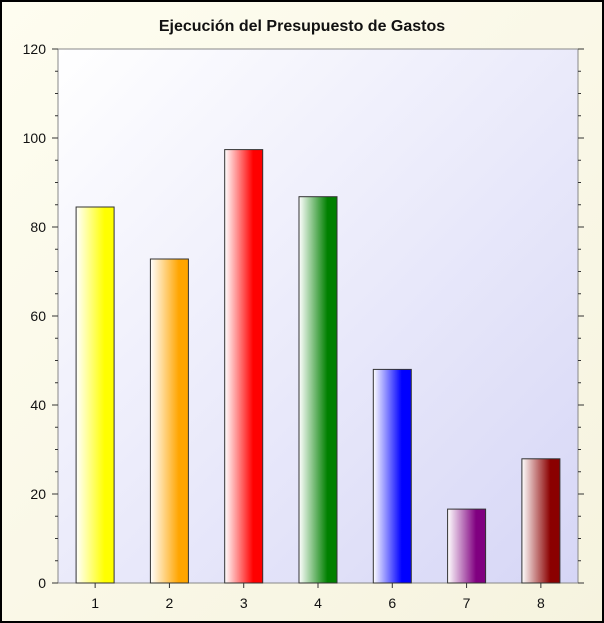 This screenshot has width=604, height=623. What do you see at coordinates (42, 583) in the screenshot?
I see `y-tick-label: 0` at bounding box center [42, 583].